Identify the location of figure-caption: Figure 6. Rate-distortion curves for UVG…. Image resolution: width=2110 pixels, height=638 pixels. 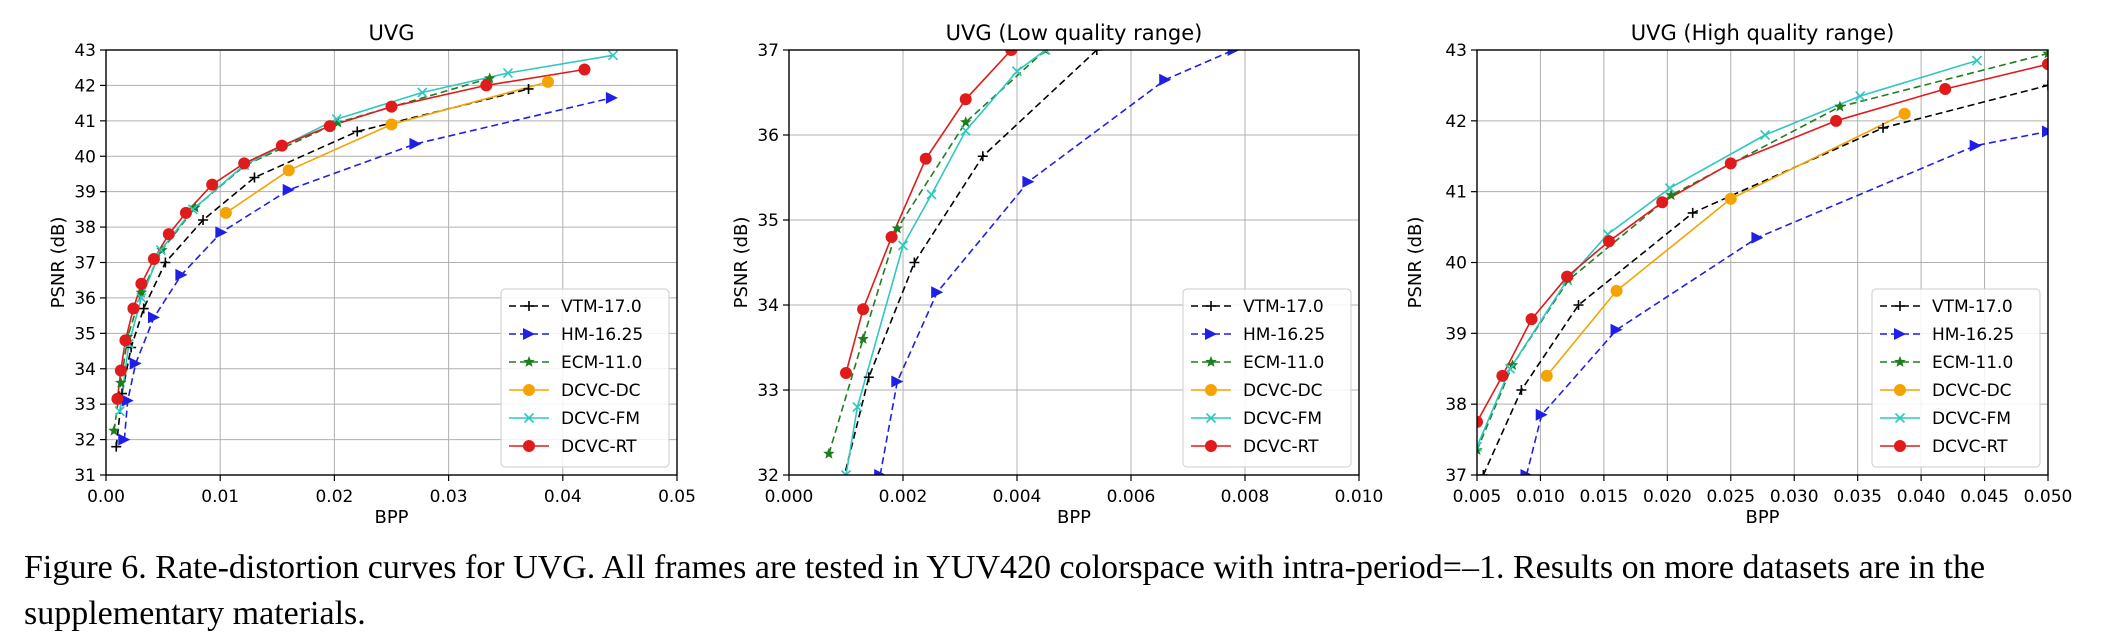
(1005, 590).